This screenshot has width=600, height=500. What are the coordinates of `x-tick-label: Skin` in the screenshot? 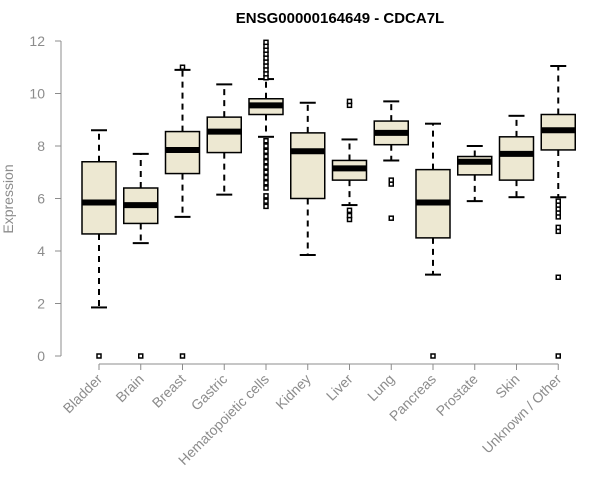 It's located at (507, 386).